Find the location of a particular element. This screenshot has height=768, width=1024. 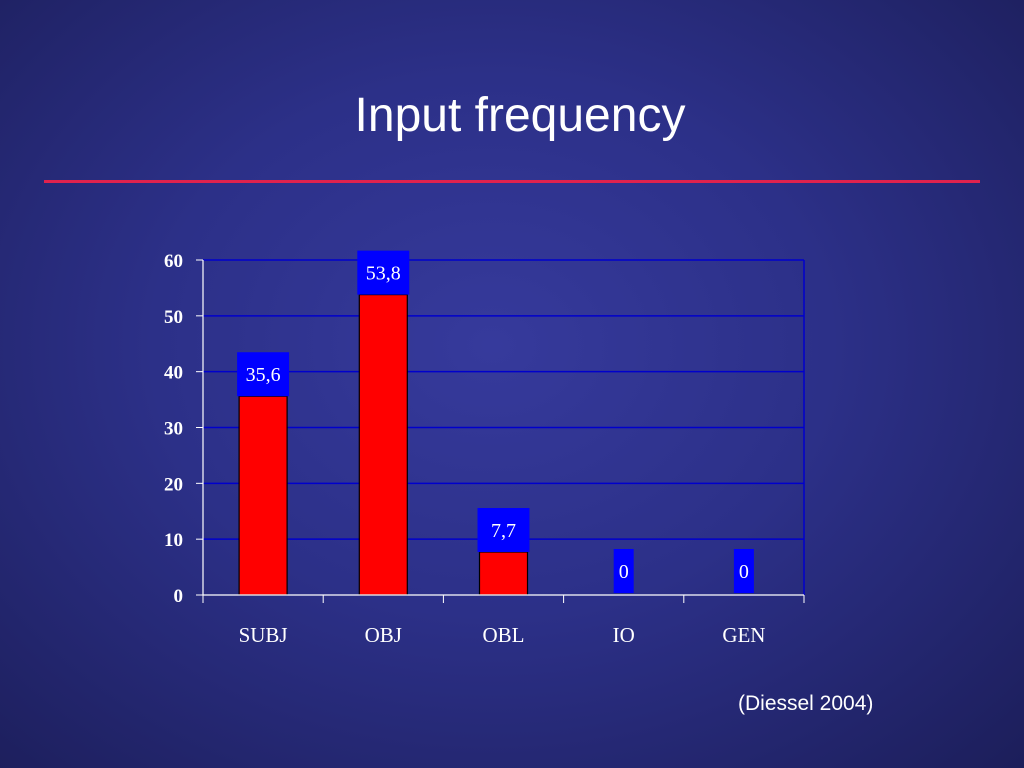

data-label: 7,7 is located at coordinates (503, 531).